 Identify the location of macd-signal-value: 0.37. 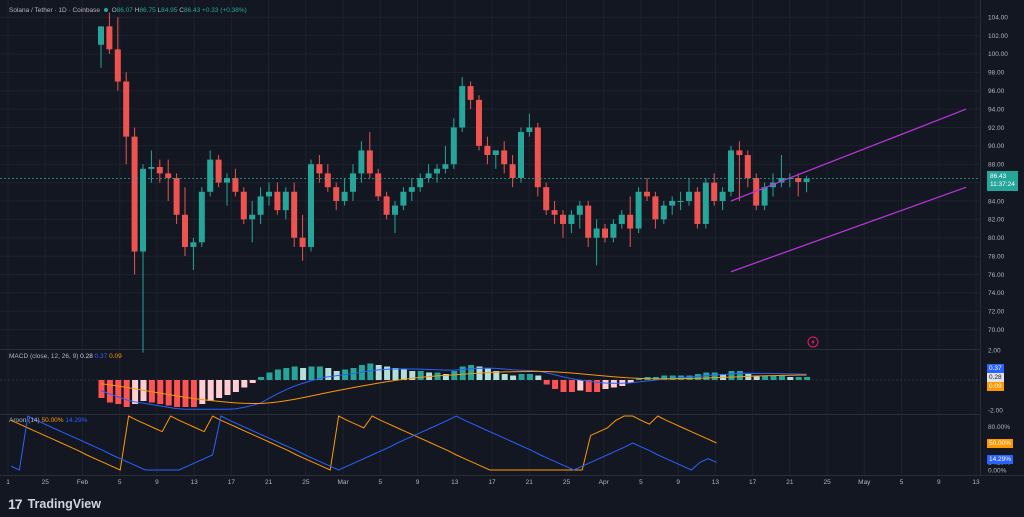
(101, 356).